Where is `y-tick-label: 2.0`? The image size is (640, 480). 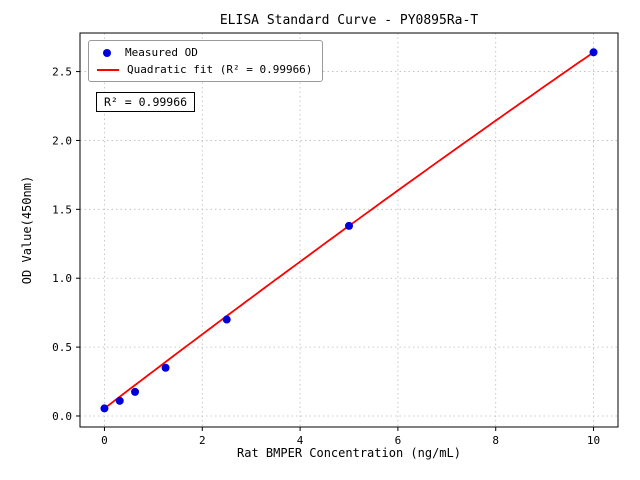
y-tick-label: 2.0 is located at coordinates (62, 140).